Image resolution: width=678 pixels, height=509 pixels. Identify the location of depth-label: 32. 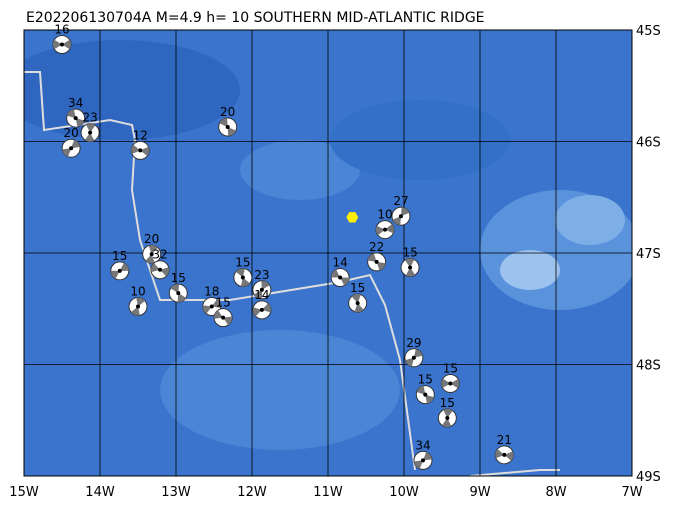
(159, 255).